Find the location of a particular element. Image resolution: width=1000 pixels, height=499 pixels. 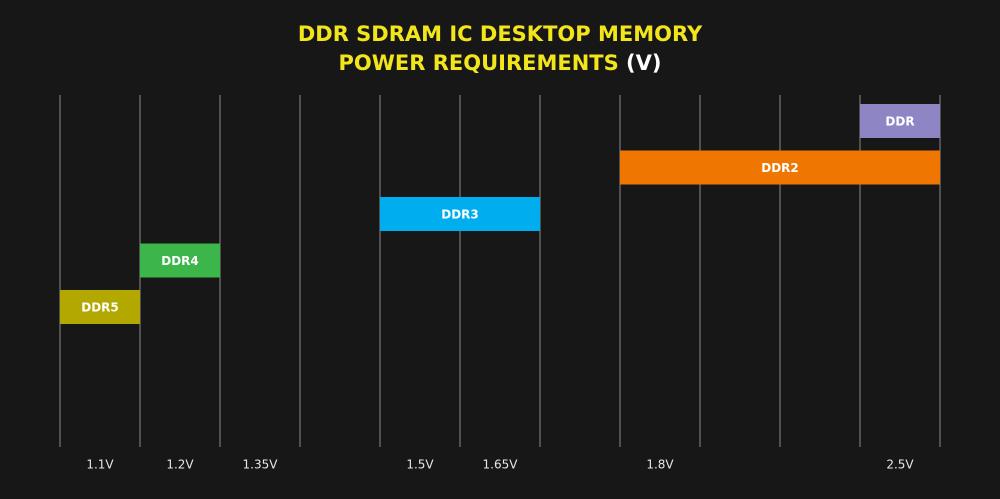

chart-title: DDR SDRAM IC DESKTOP MEMORY is located at coordinates (500, 34).